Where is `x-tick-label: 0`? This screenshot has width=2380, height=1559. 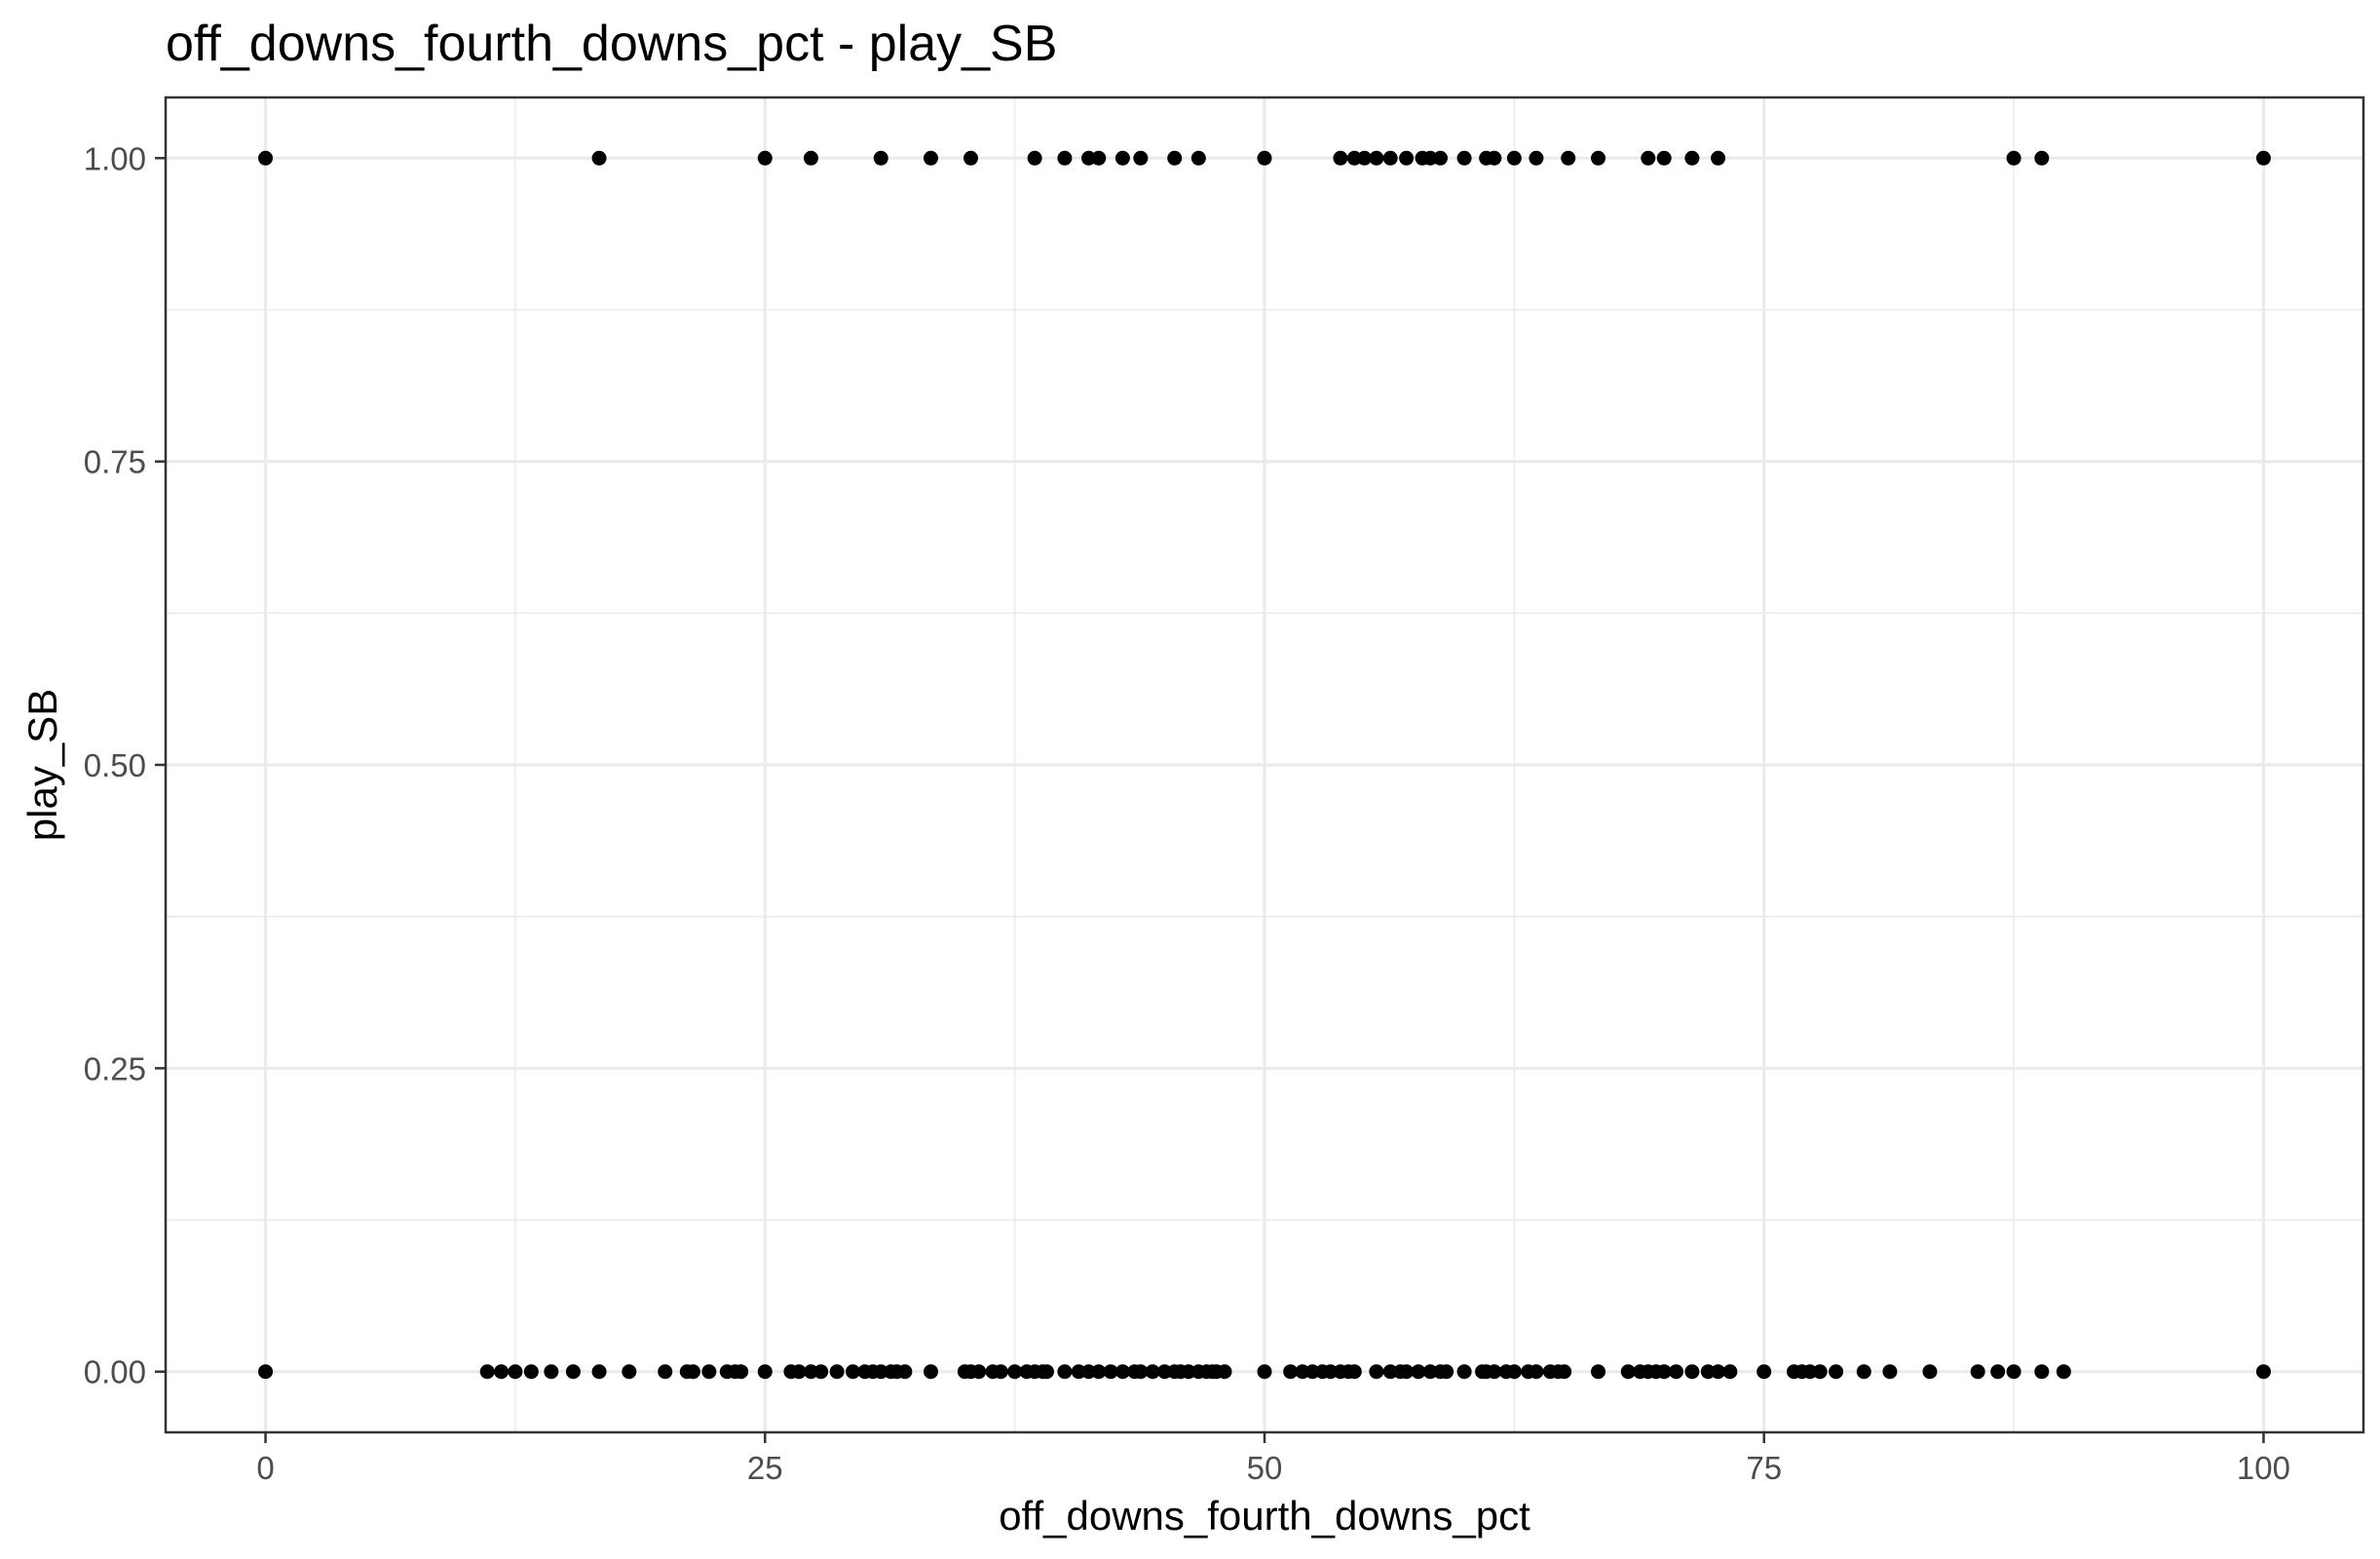
x-tick-label: 0 is located at coordinates (265, 1468).